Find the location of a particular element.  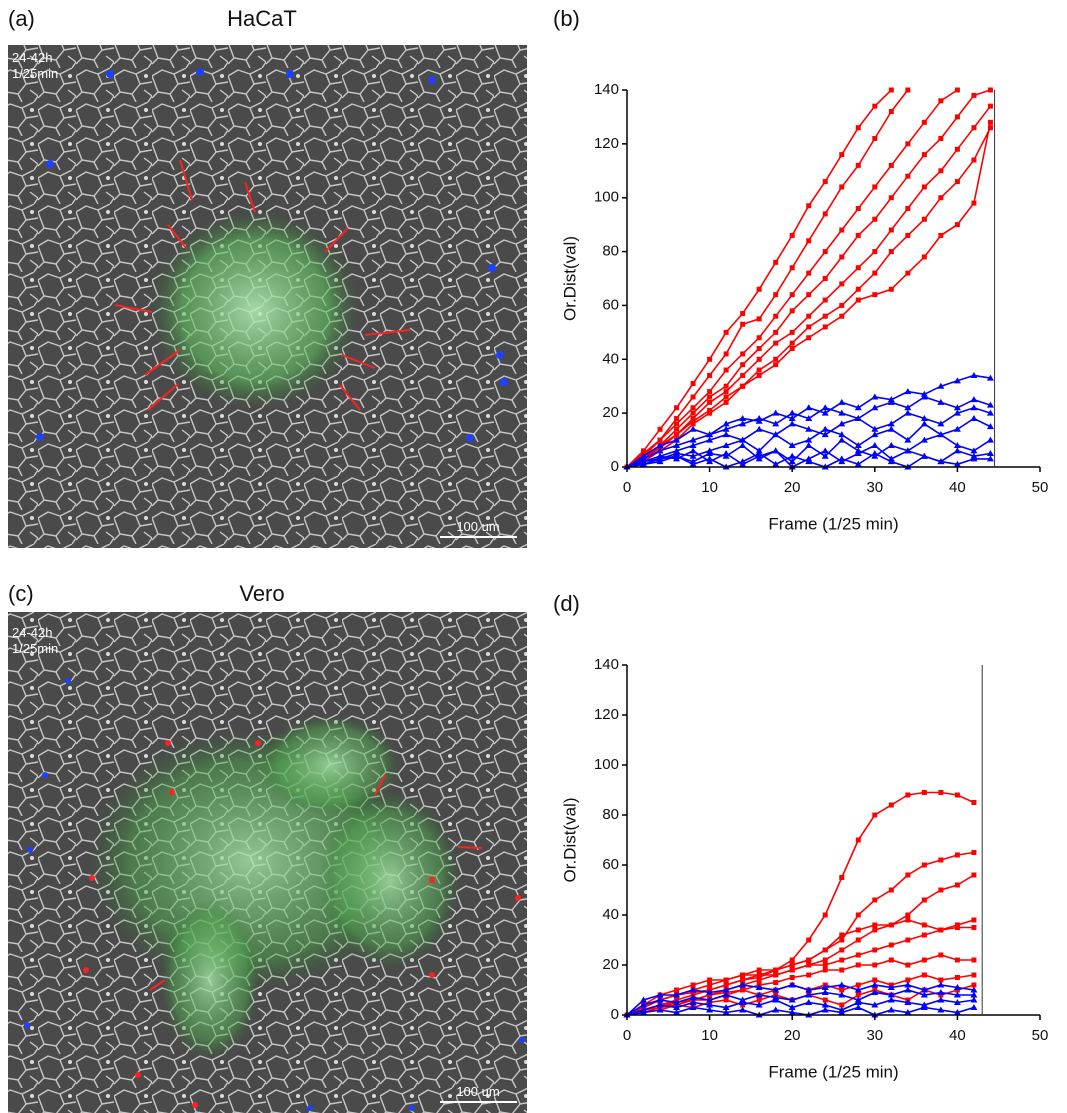

x-tick-label: 30 is located at coordinates (874, 1035).